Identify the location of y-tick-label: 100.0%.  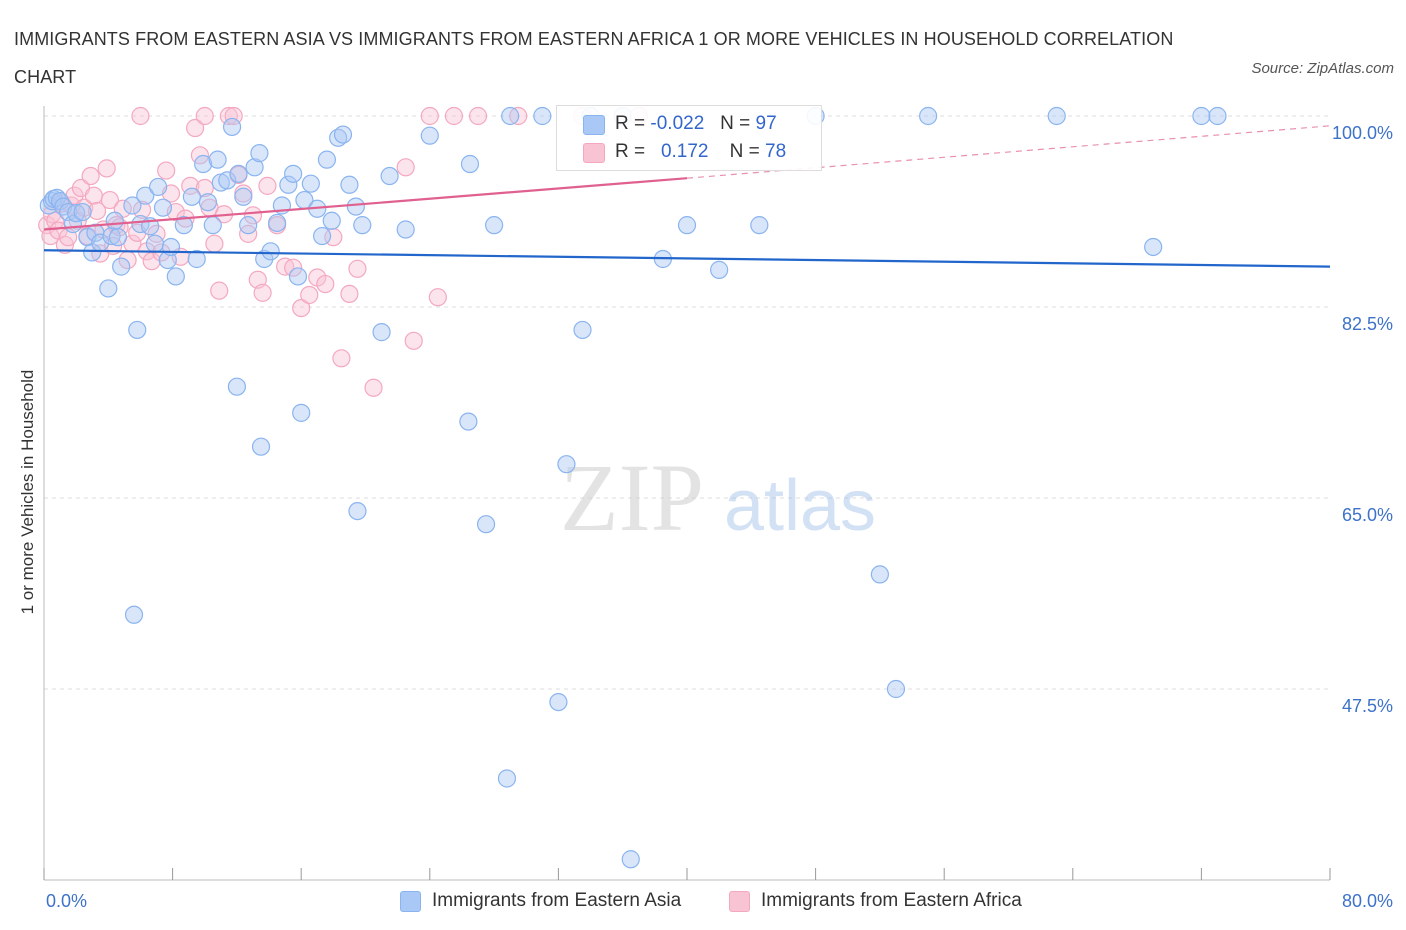
(1362, 133).